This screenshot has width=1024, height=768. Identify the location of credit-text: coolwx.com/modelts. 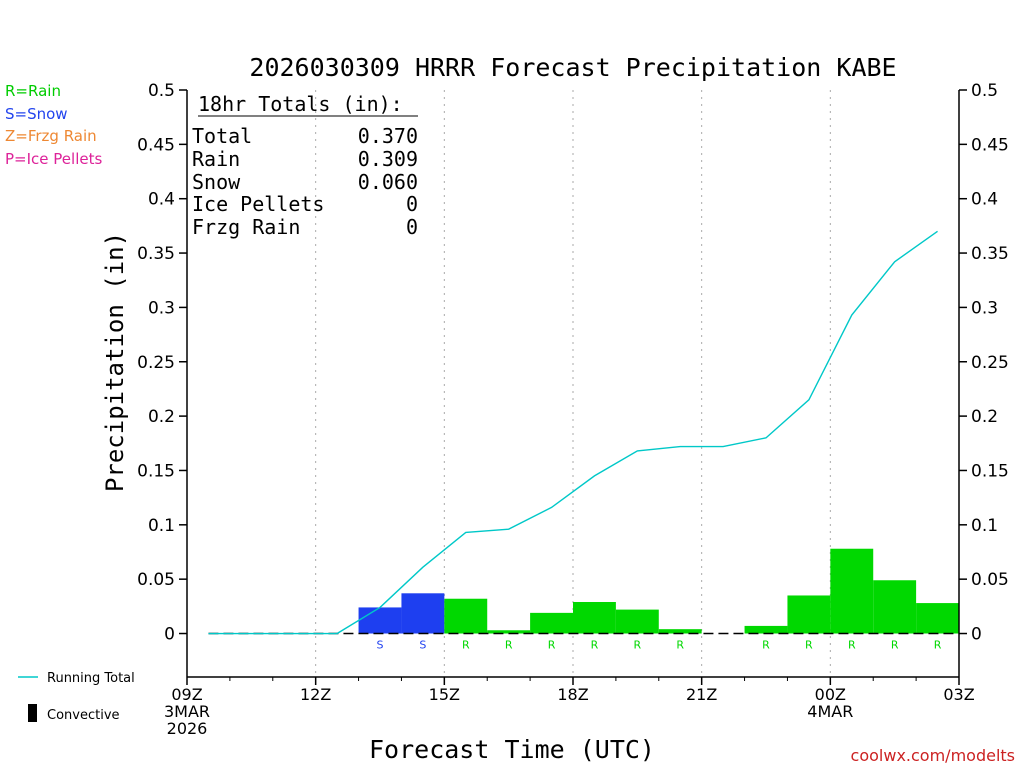
(933, 755).